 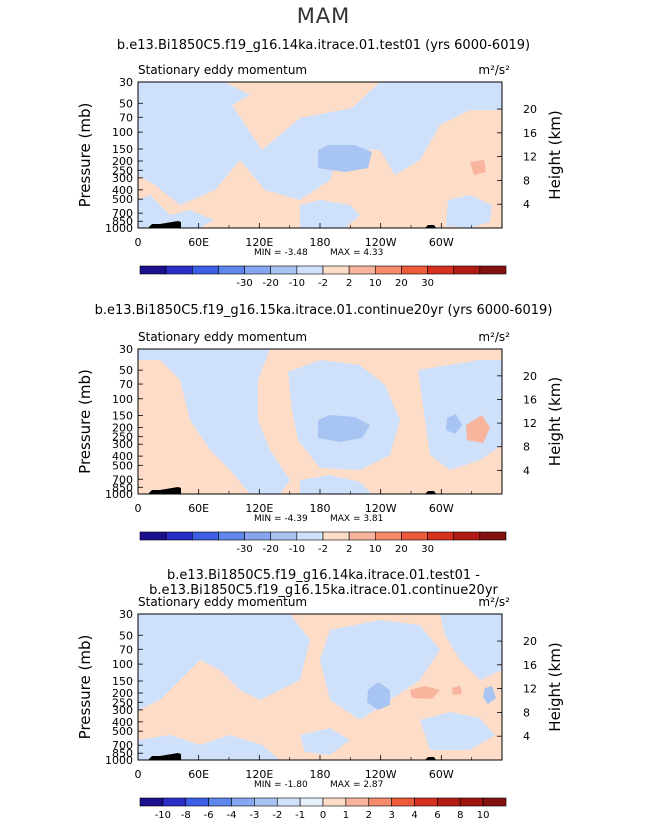 I want to click on x-tick-label: 0, so click(x=138, y=774).